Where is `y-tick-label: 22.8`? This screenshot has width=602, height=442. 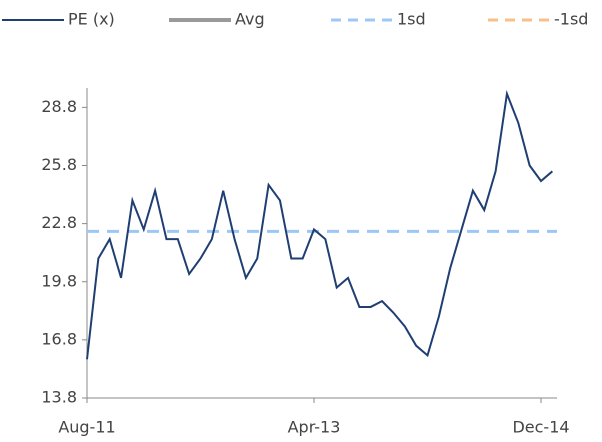 y-tick-label: 22.8 is located at coordinates (59, 222).